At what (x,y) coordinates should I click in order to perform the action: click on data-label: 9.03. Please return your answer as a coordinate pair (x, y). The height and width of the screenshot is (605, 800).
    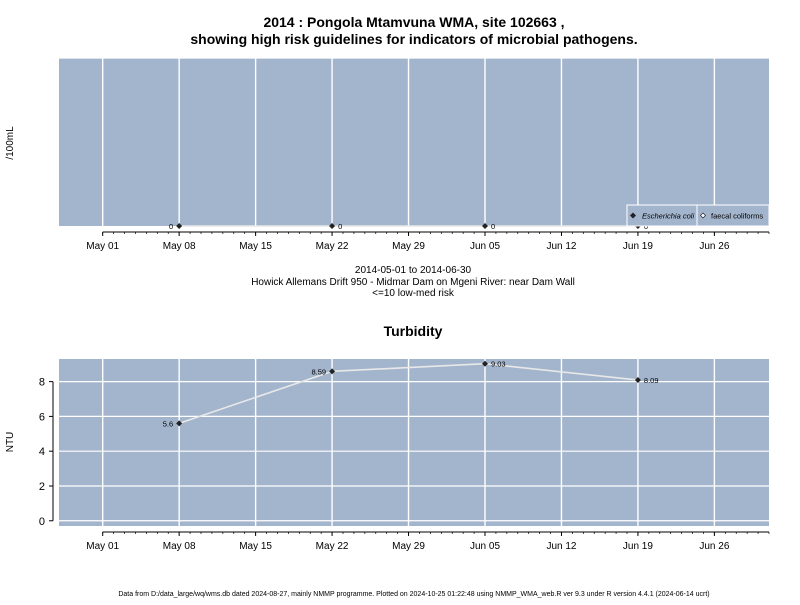
    Looking at the image, I should click on (498, 364).